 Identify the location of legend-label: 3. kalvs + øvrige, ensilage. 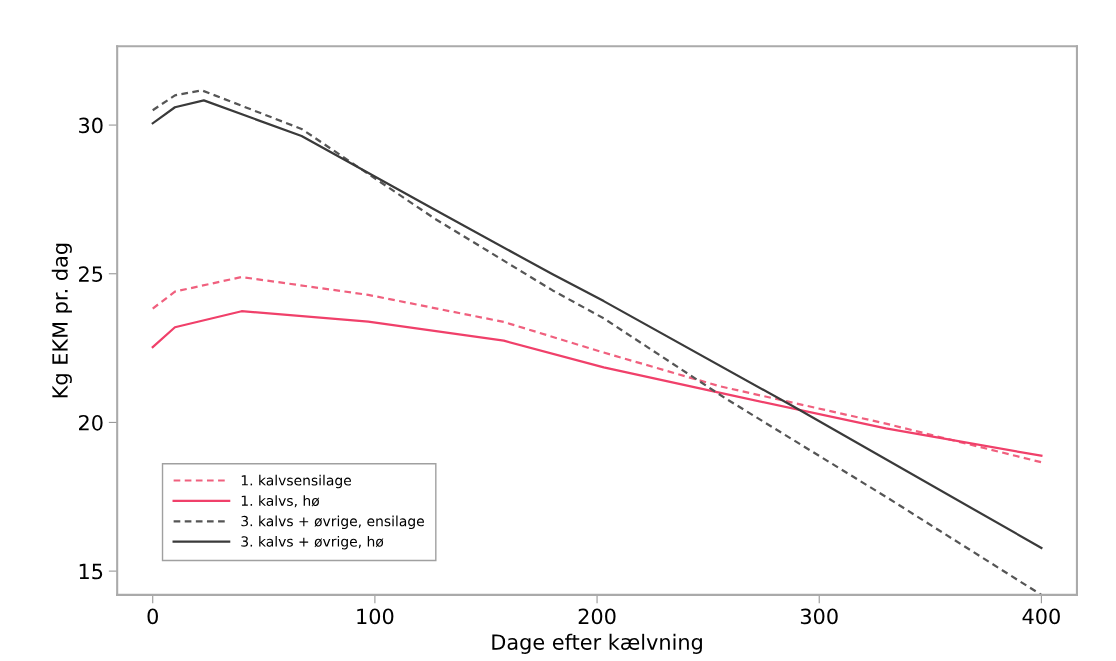
(332, 522).